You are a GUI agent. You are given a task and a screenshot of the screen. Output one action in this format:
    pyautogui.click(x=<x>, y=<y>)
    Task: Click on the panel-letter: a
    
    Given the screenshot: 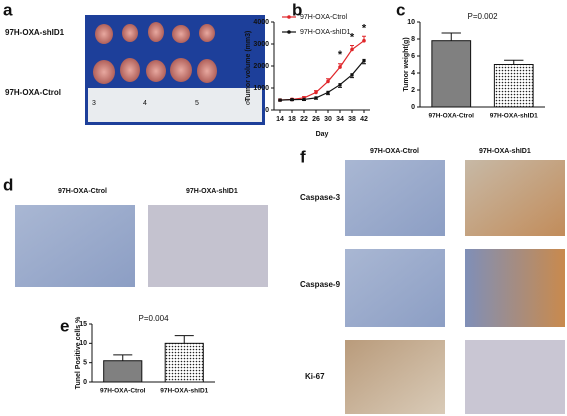 What is the action you would take?
    pyautogui.click(x=8, y=9)
    